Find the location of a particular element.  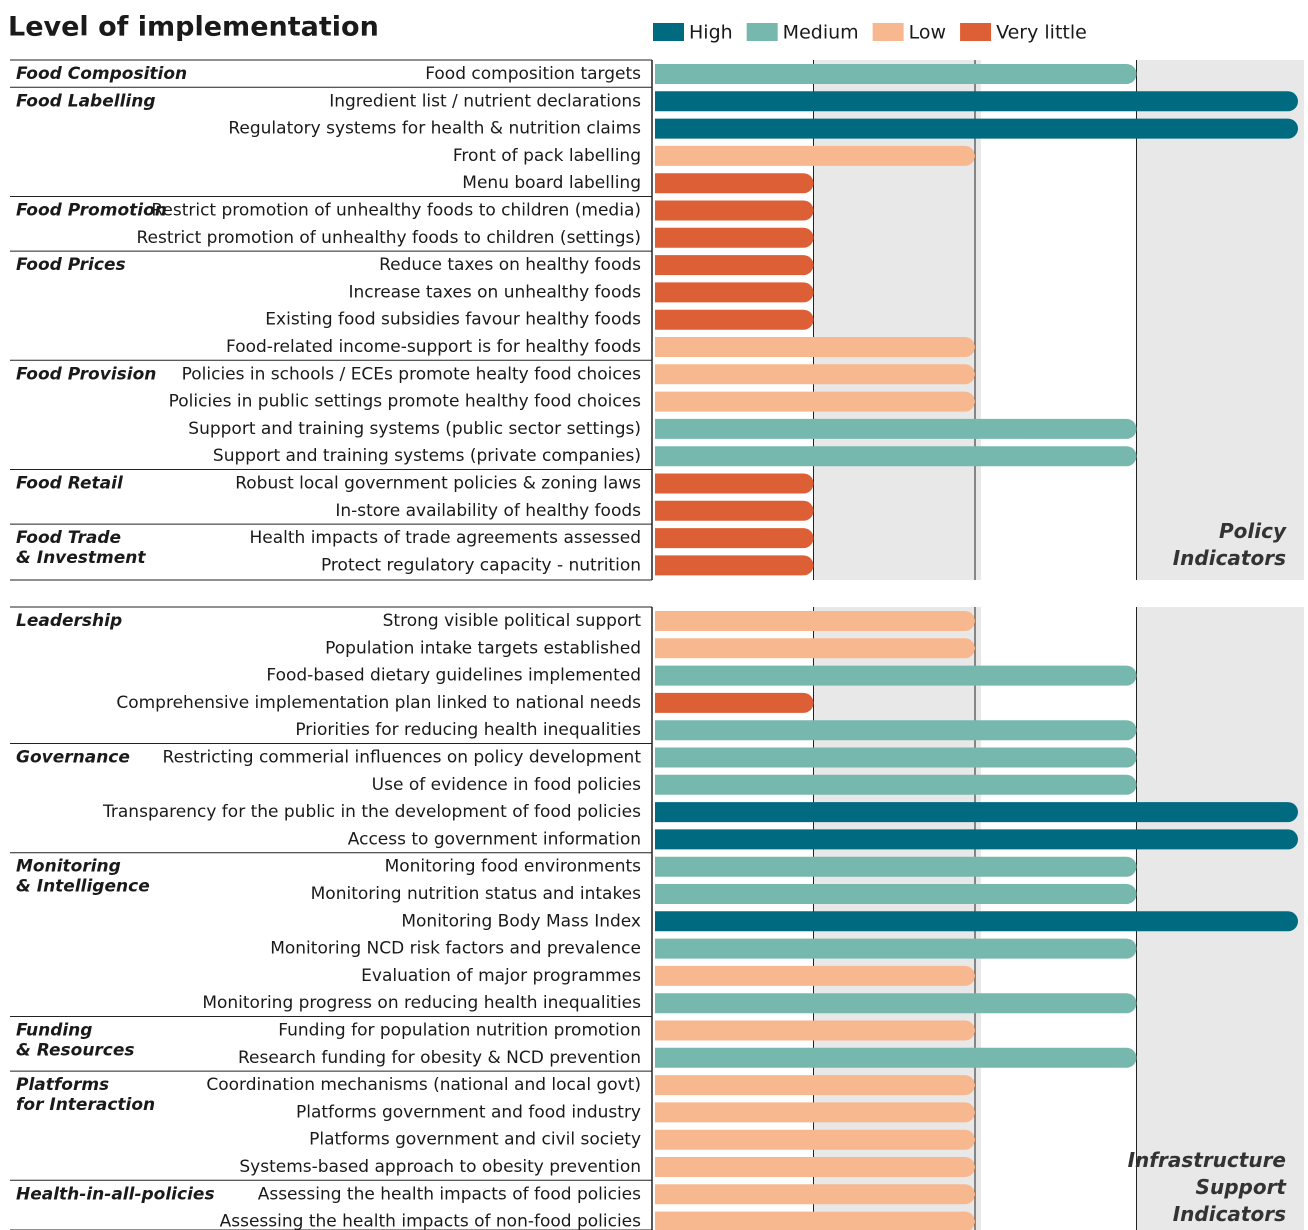

item-label: Monitoring Body Mass Index is located at coordinates (521, 921).